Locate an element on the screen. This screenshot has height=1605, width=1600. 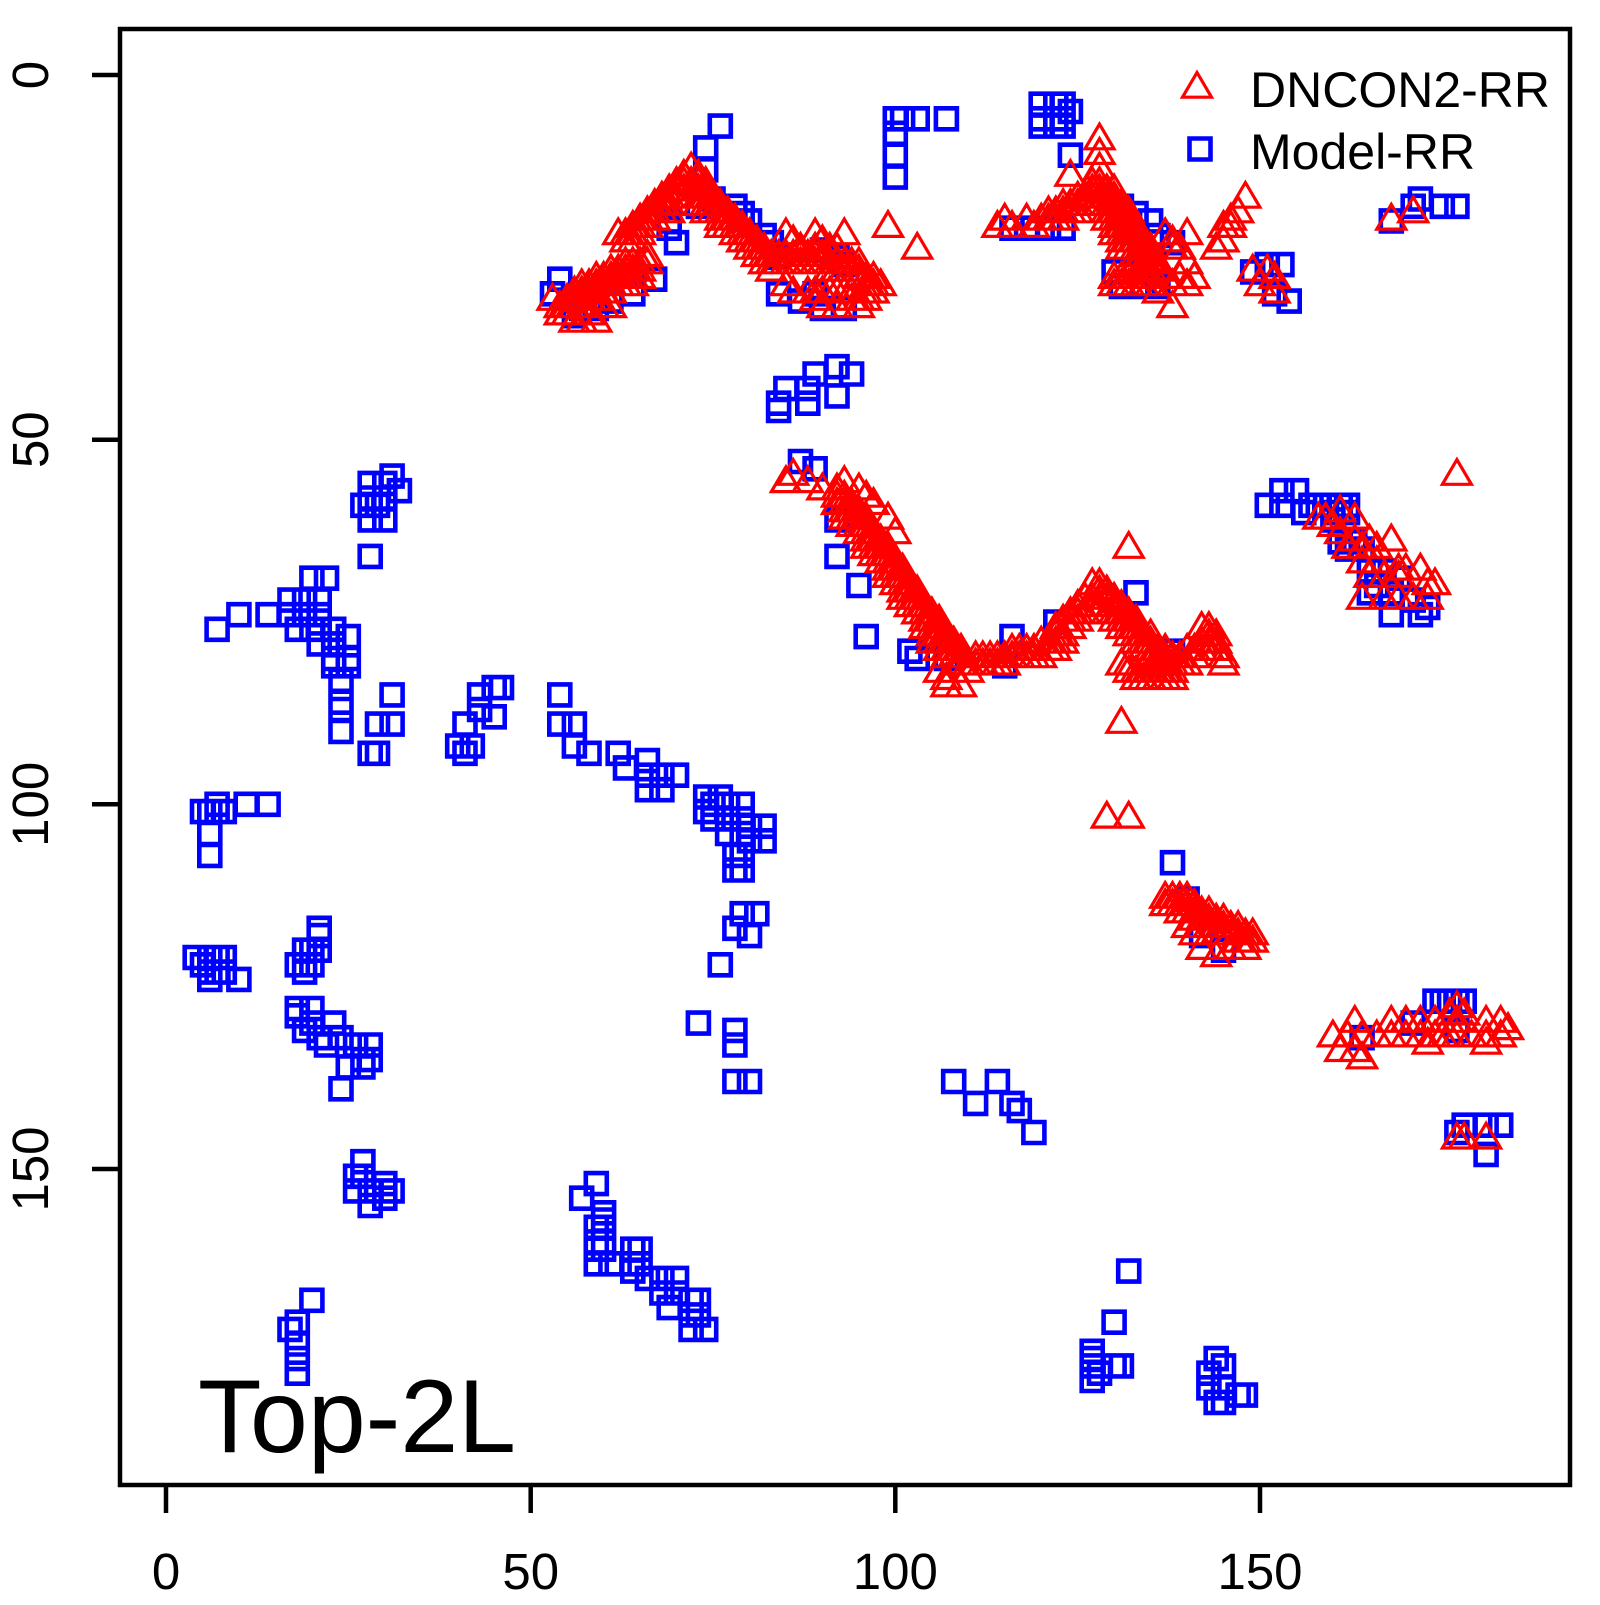
svg-text: Top-2L is located at coordinates (357, 1417).